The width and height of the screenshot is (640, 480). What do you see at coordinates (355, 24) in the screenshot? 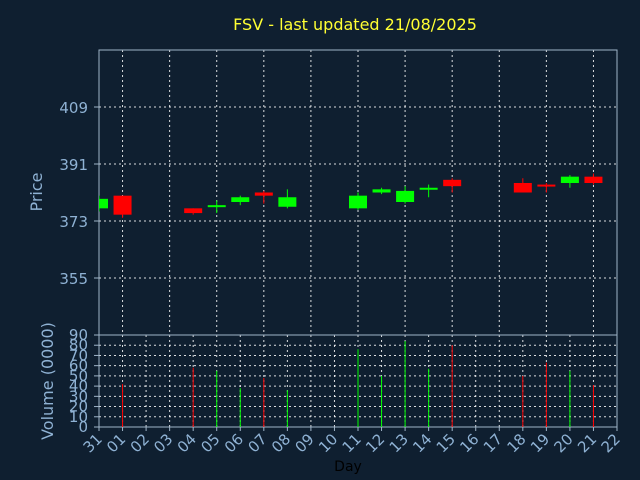
I see `chart-title: FSV - last updated 21/08/2025` at bounding box center [355, 24].